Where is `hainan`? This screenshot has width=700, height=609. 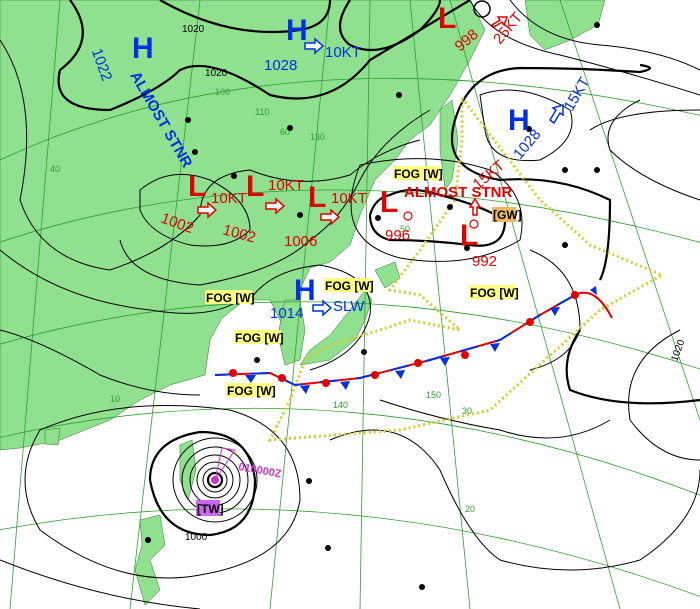 hainan is located at coordinates (52, 436).